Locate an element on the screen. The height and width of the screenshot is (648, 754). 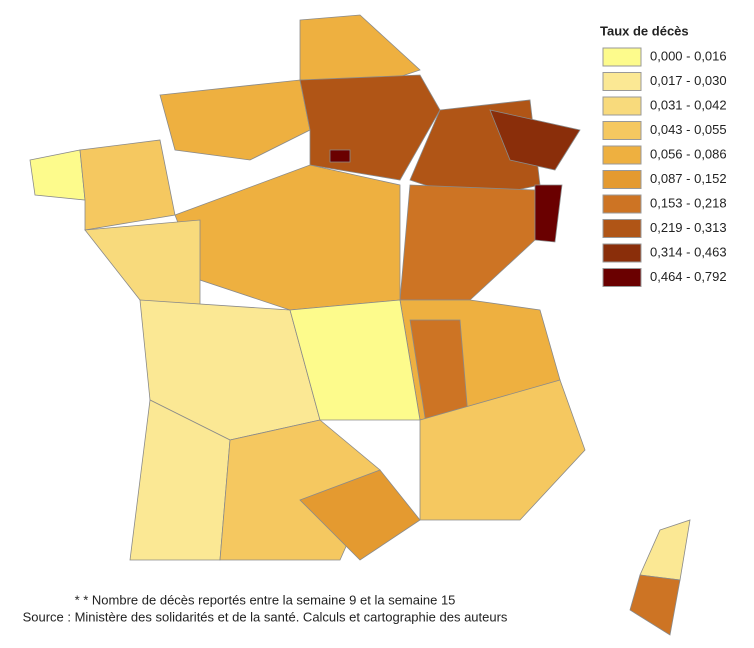
legend-label: 0,017 - 0,030 is located at coordinates (688, 80).